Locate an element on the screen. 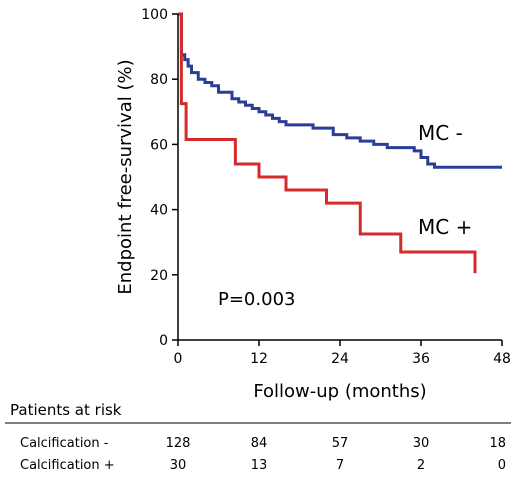 The width and height of the screenshot is (513, 478). p-value-annotation: P=0.003 is located at coordinates (256, 299).